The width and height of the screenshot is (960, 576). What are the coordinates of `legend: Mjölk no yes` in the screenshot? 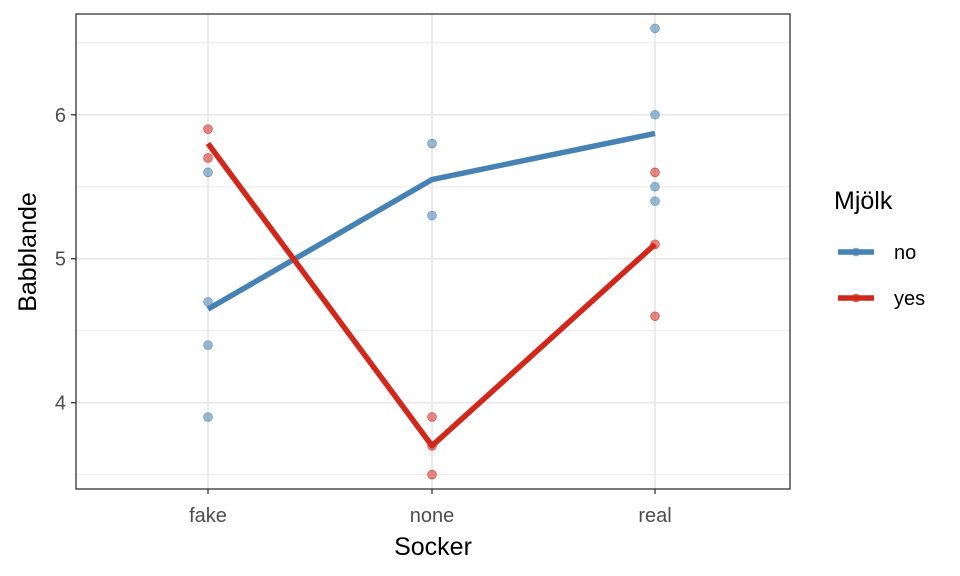 It's located at (879, 248).